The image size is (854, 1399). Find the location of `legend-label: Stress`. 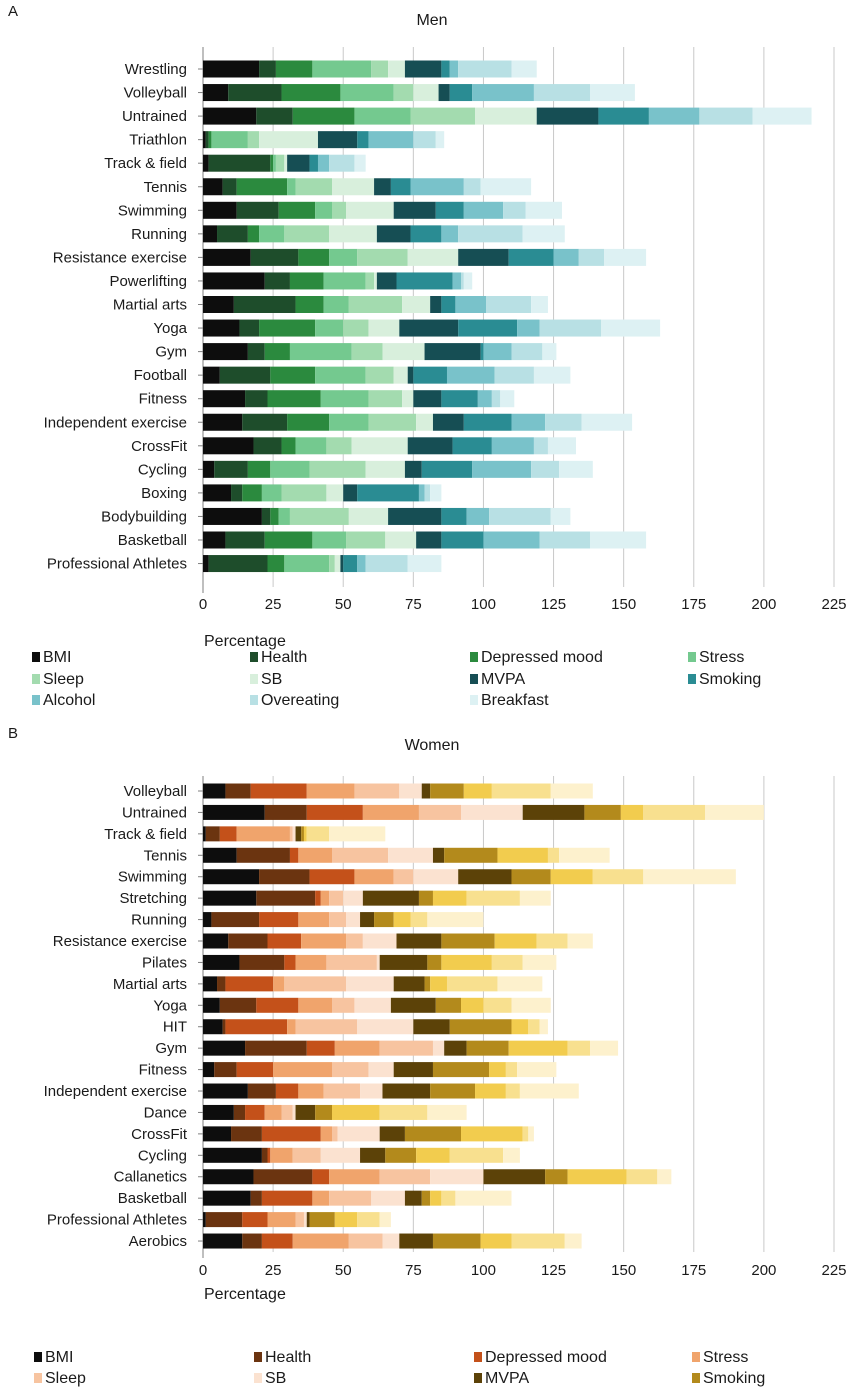

legend-label: Stress is located at coordinates (721, 657).